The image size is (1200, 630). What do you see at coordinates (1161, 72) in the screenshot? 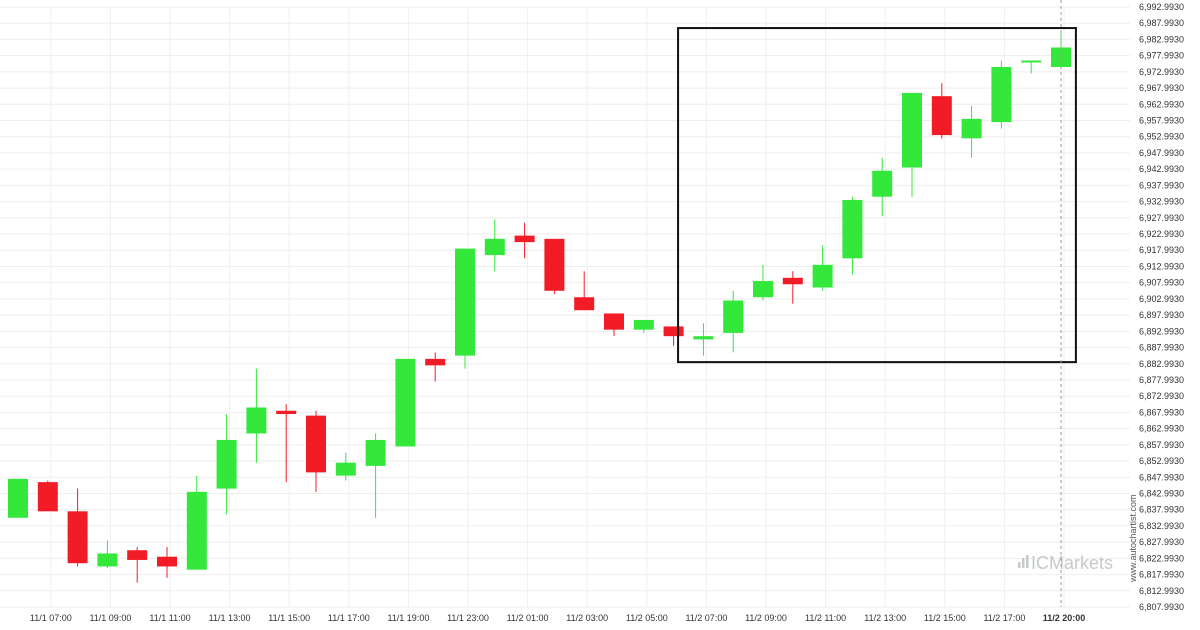
I see `y-tick-label: 6,972.9930` at bounding box center [1161, 72].